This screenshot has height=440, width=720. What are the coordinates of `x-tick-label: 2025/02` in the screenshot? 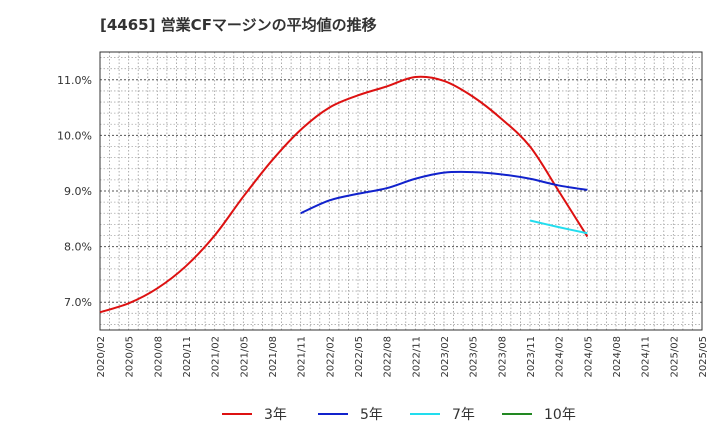 It's located at (674, 357).